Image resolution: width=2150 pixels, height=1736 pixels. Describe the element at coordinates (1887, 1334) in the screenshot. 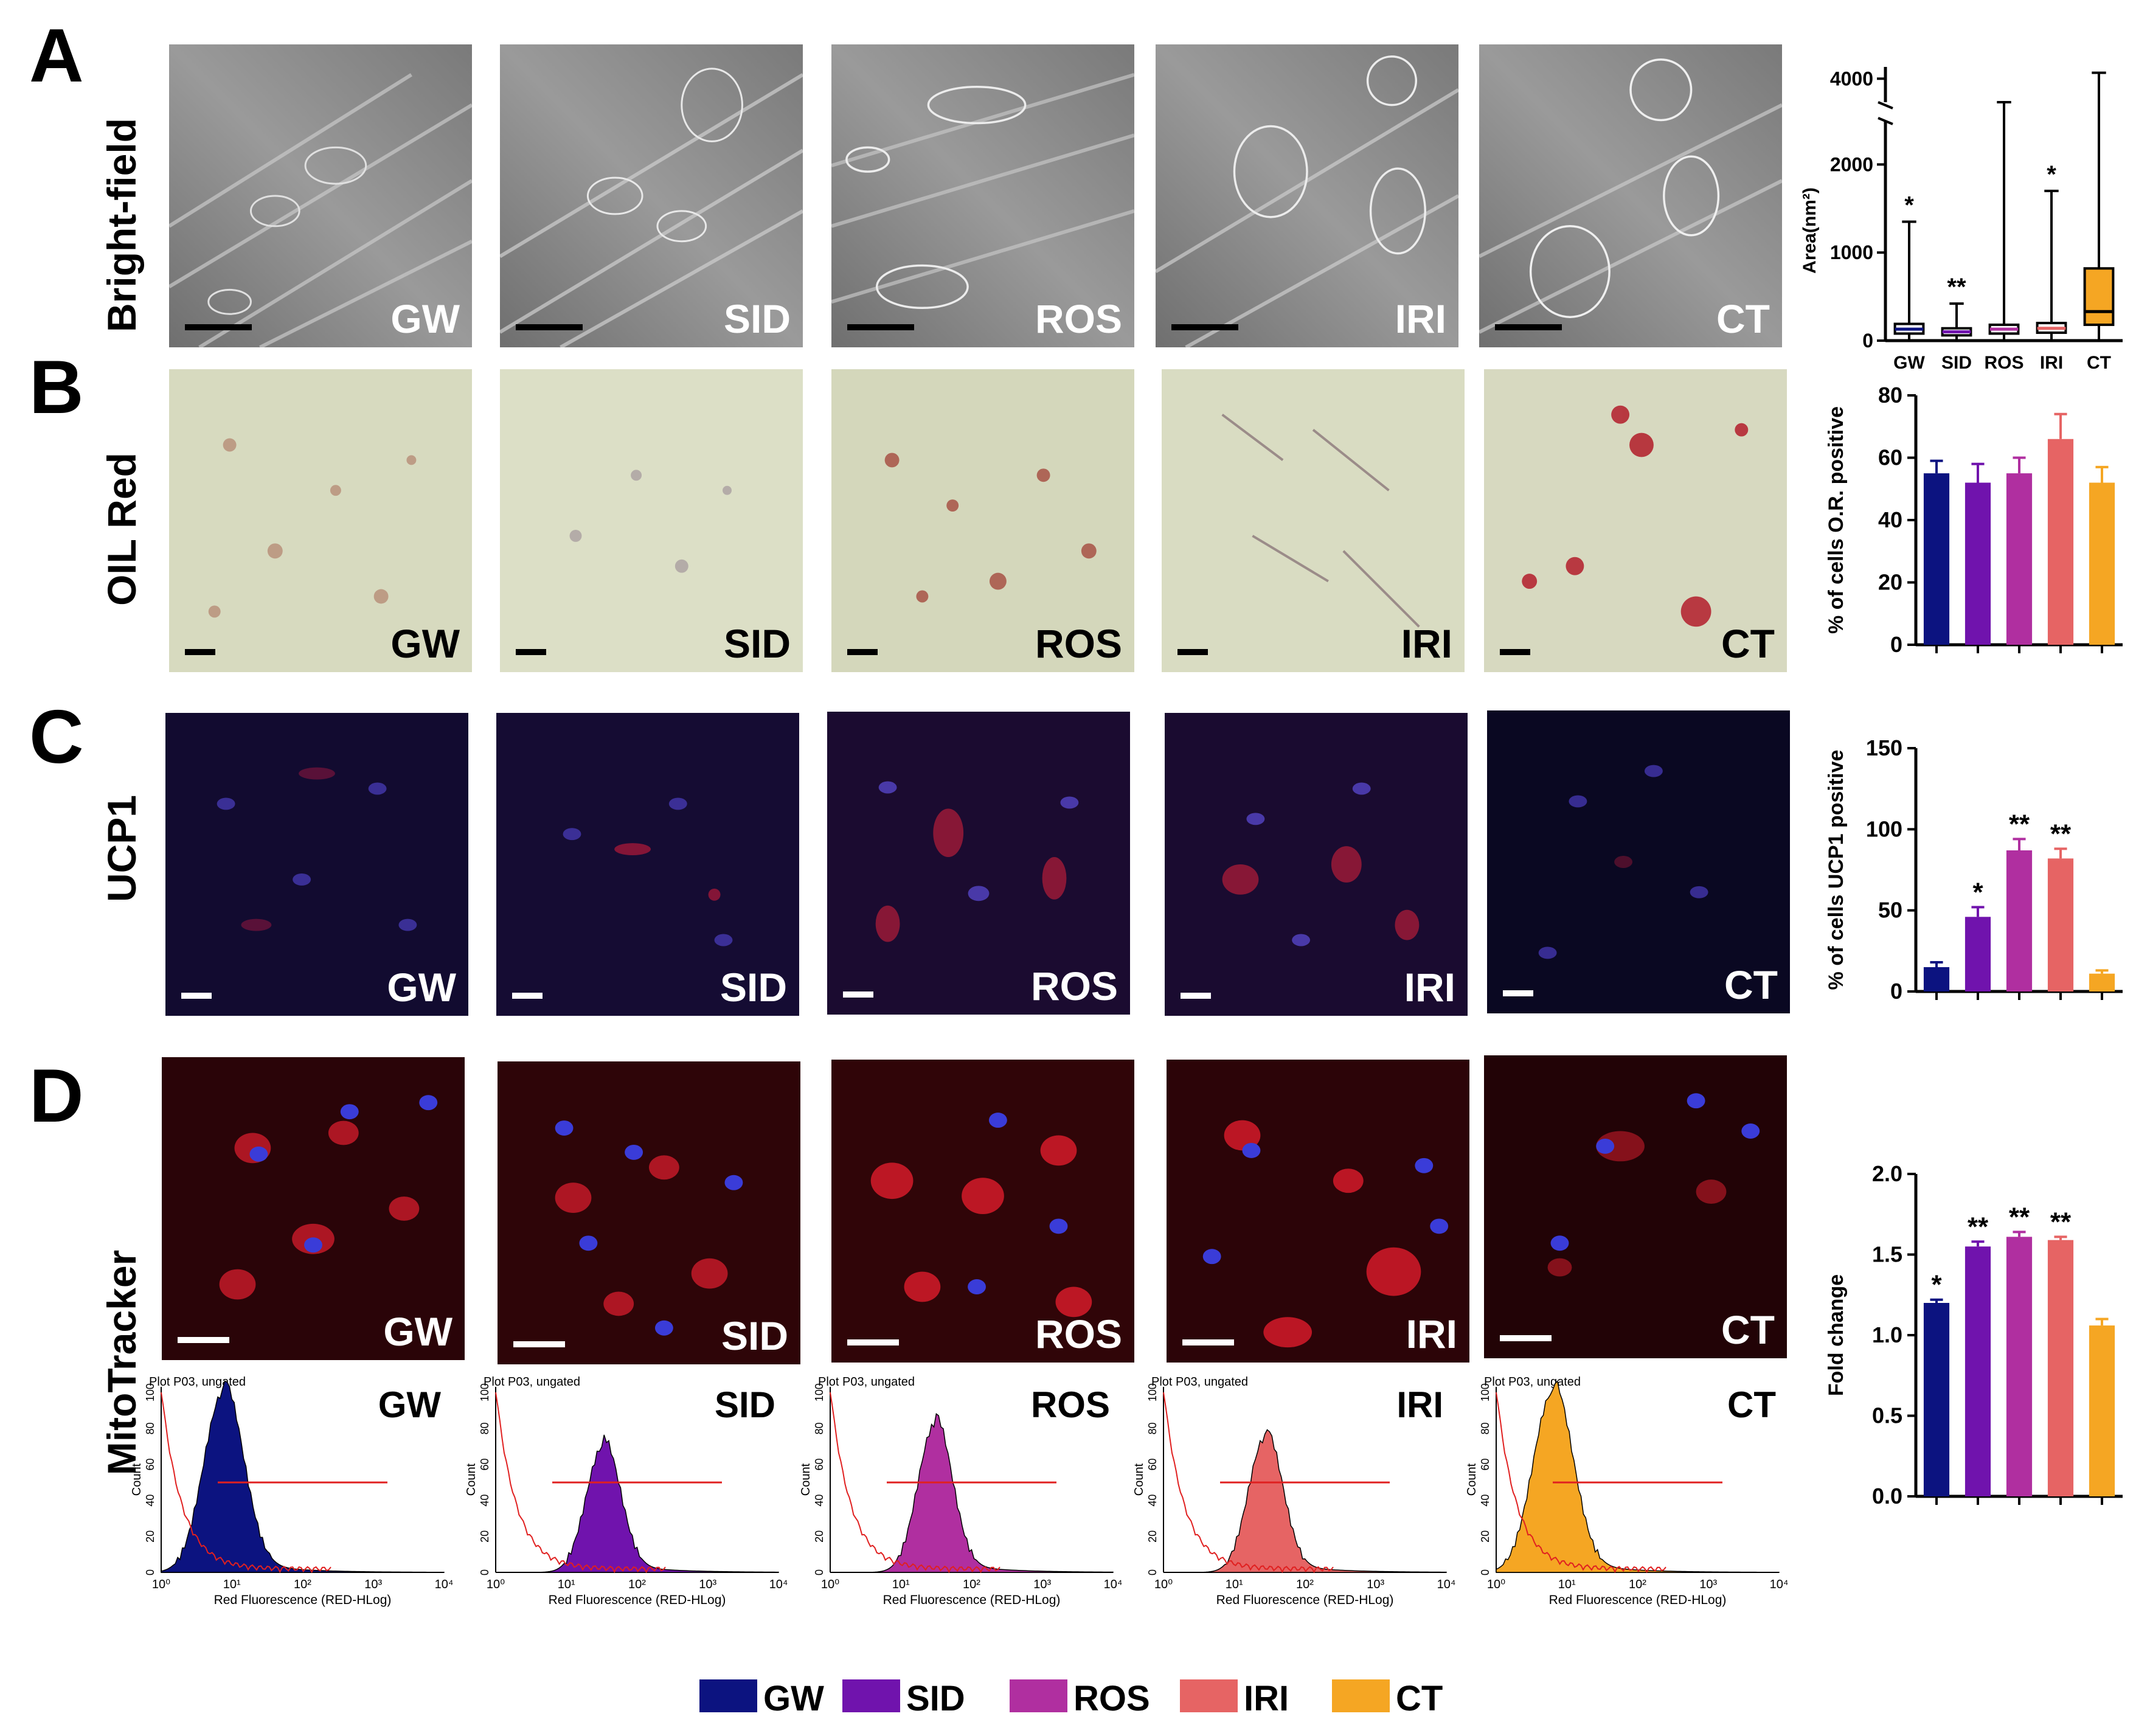

I see `y-tick-label: 1.0` at that location.